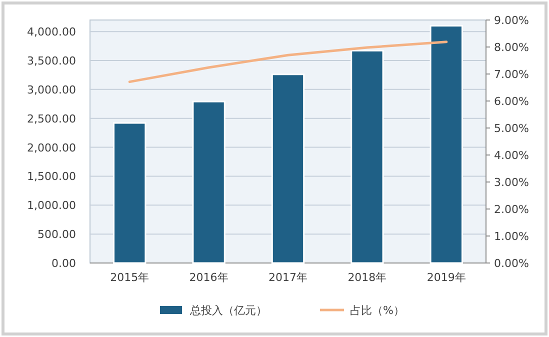 The height and width of the screenshot is (337, 549). I want to click on y-tick-label: 500.00, so click(57, 235).